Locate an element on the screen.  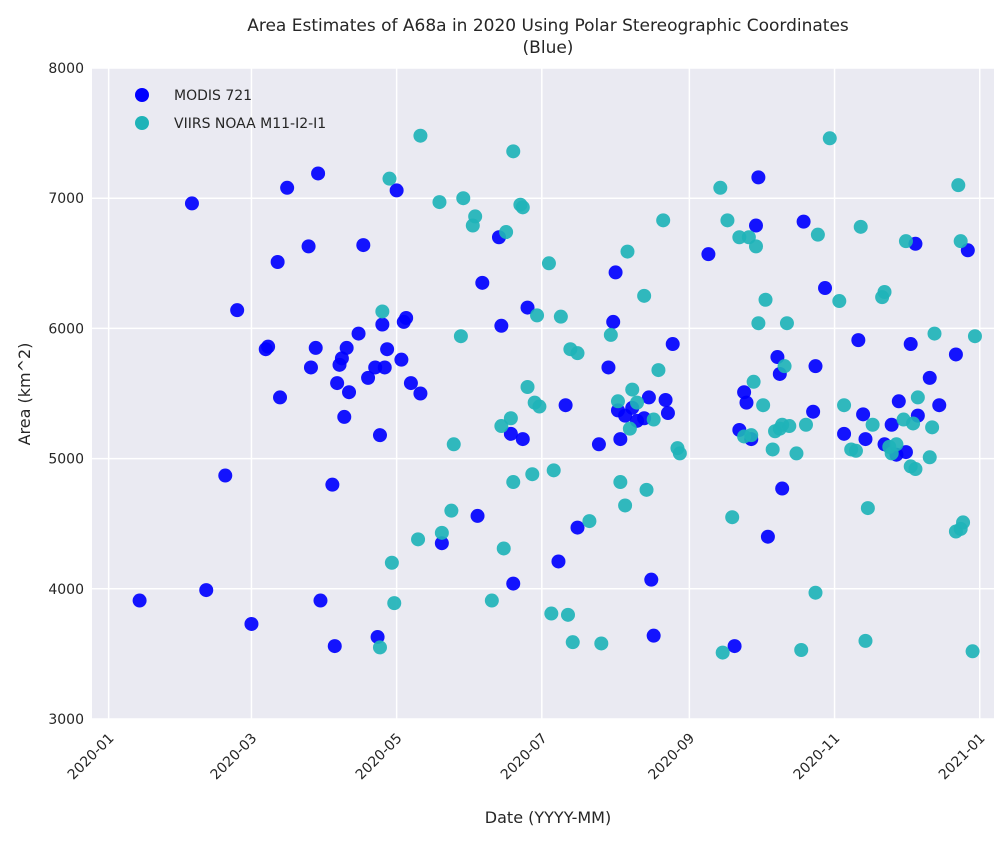
y-tick-label: 4000 is located at coordinates (66, 590).